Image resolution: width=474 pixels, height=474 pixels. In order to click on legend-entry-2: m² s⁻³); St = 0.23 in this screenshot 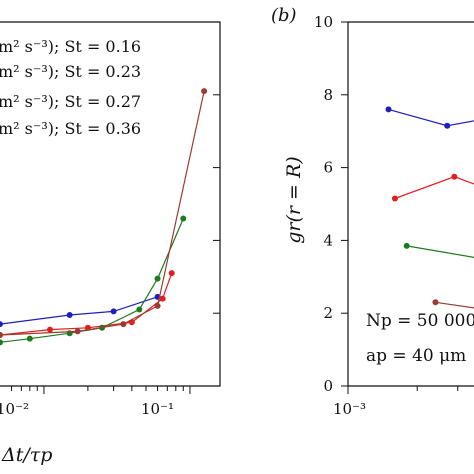, I will do `click(70, 71)`.